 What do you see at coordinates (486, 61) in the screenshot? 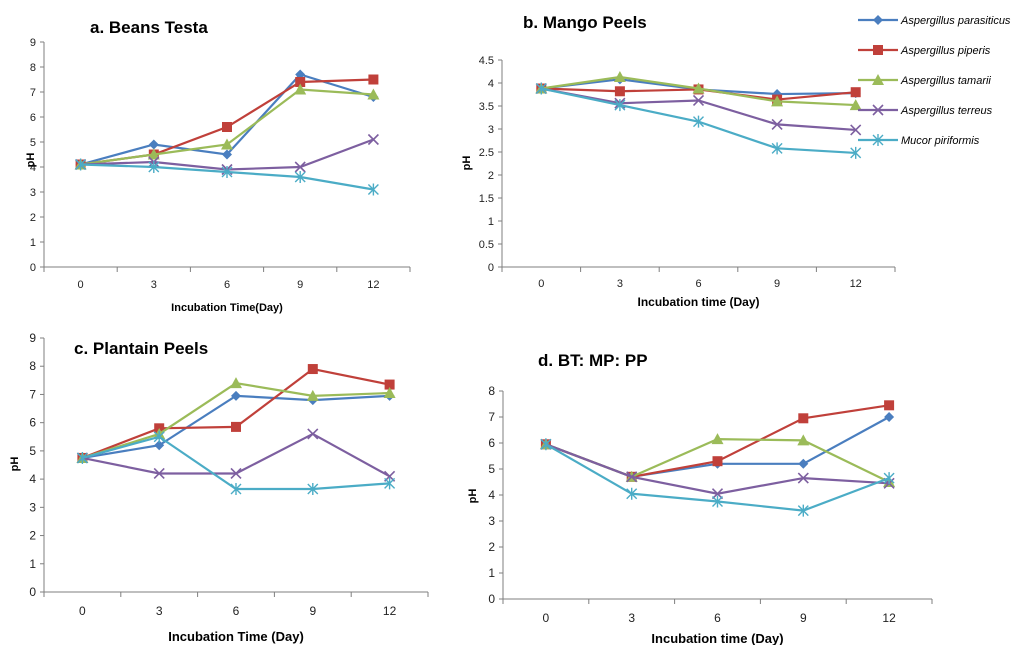
I see `y-tick-label: 4.5` at bounding box center [486, 61].